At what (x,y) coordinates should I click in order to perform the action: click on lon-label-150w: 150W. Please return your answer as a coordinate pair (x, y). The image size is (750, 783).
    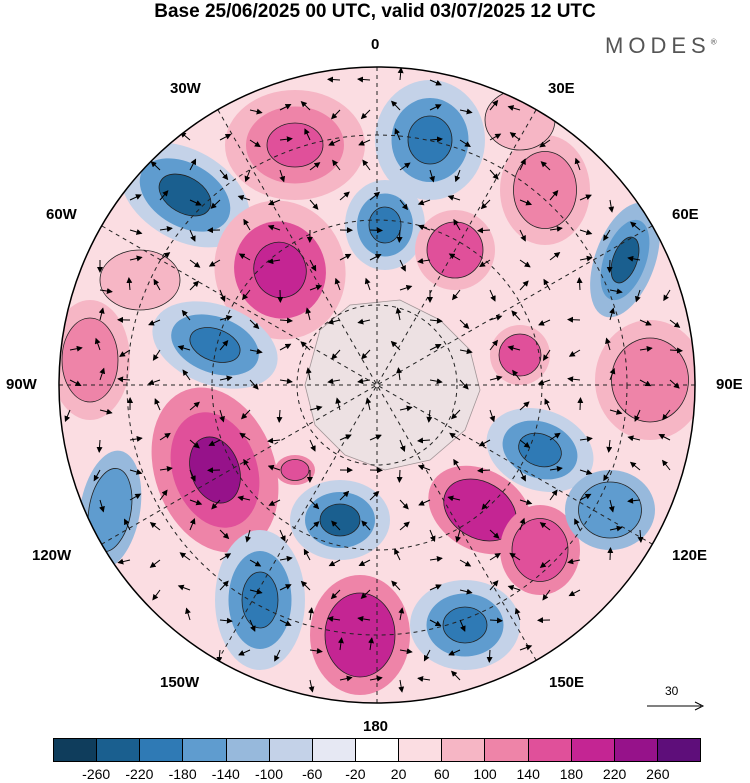
    Looking at the image, I should click on (180, 682).